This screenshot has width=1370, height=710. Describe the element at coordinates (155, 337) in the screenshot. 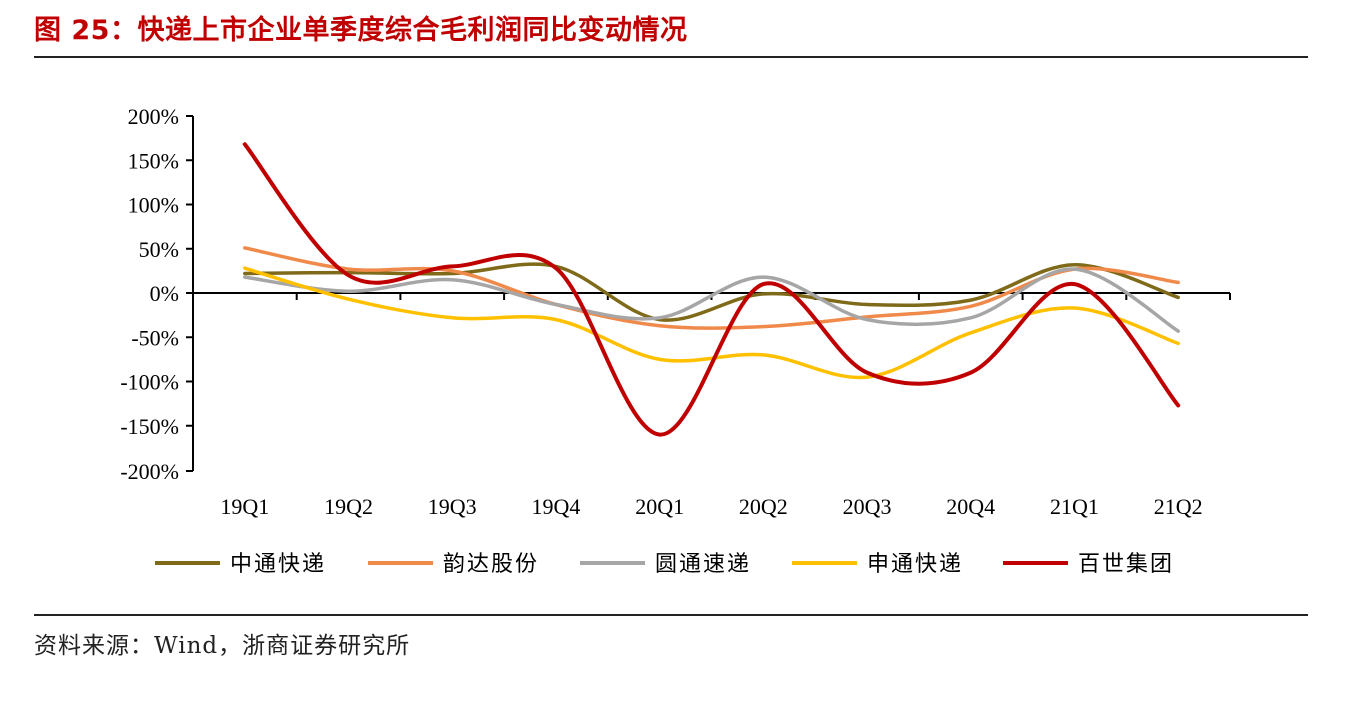

I see `y-tick-label: -50%` at that location.